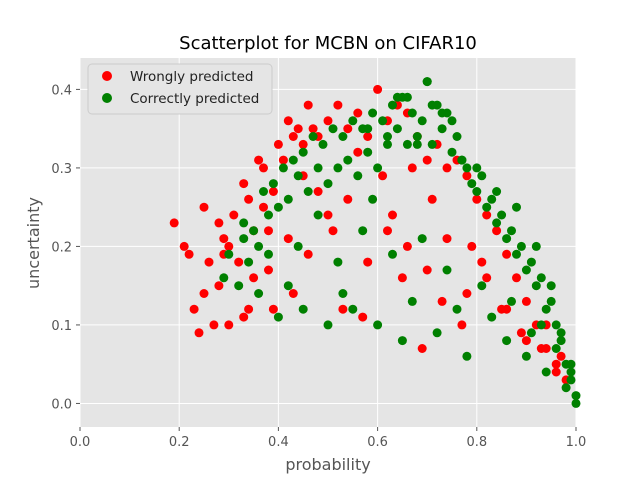 This screenshot has height=480, width=640. I want to click on x-tick-label: 0.4, so click(278, 442).